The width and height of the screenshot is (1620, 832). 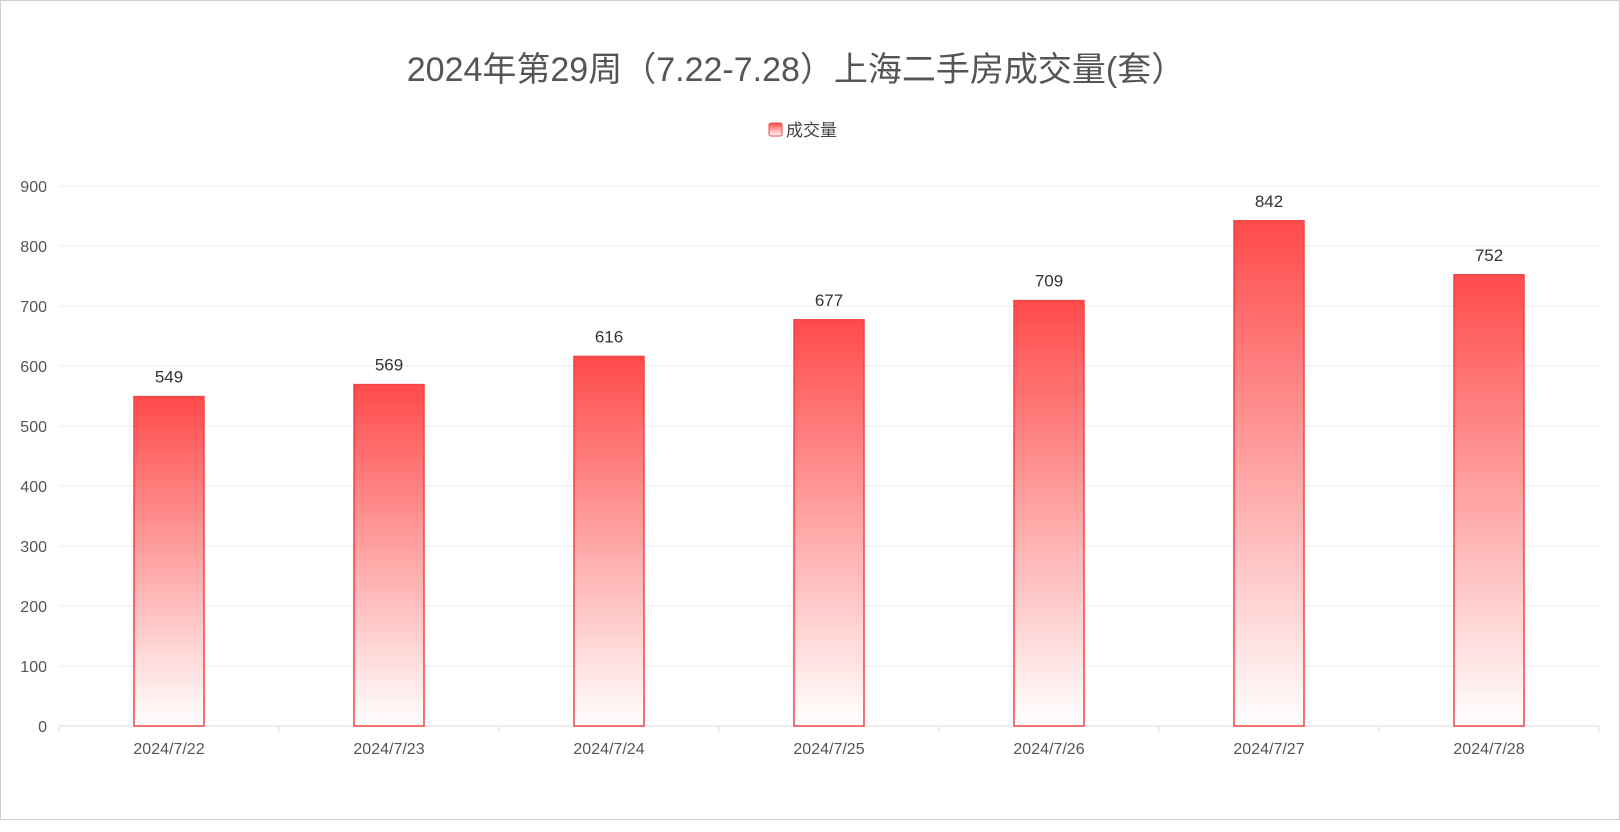 I want to click on y-tick-label: 100, so click(x=33, y=667).